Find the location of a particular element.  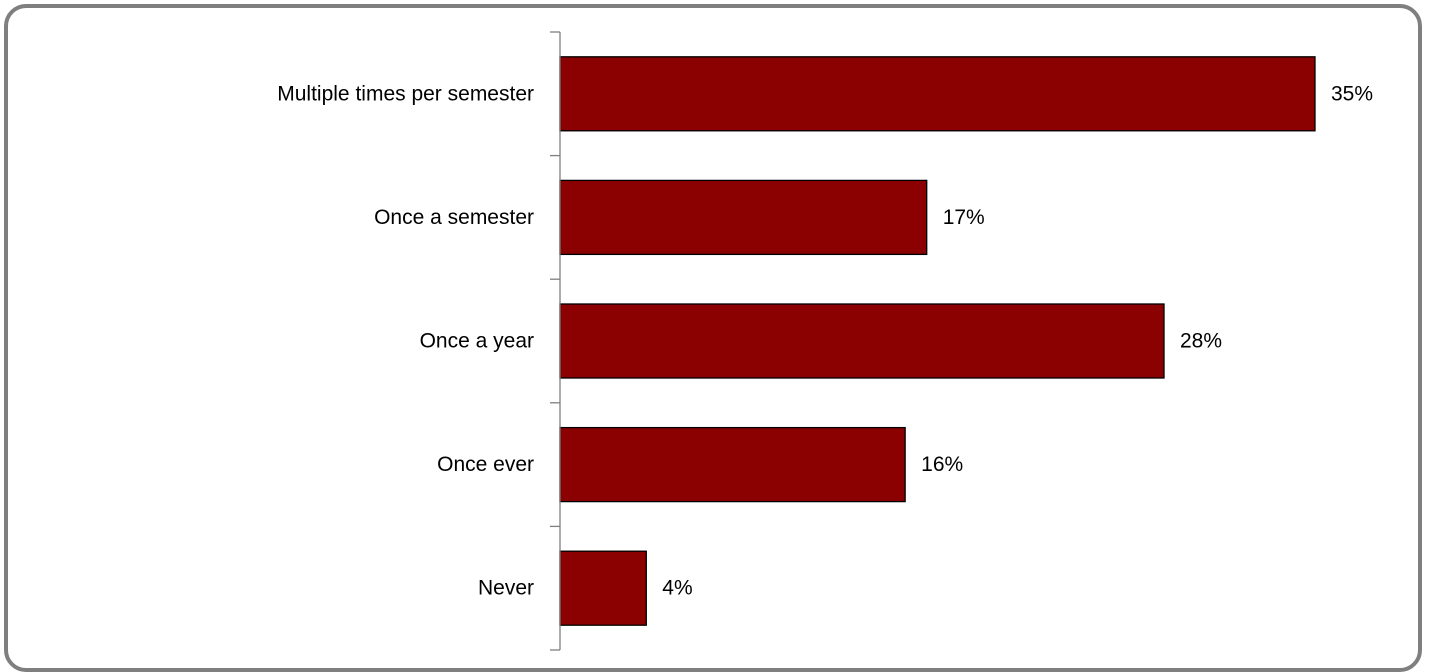

bar-once-a-semester is located at coordinates (743, 217).